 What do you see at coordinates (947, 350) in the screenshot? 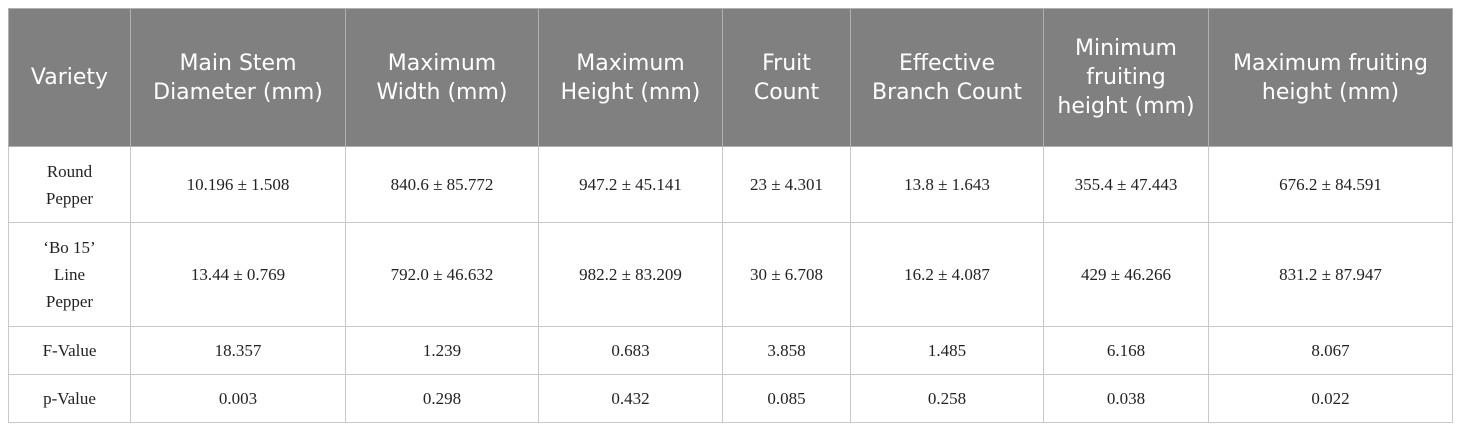
I see `table-cell: 1.485` at bounding box center [947, 350].